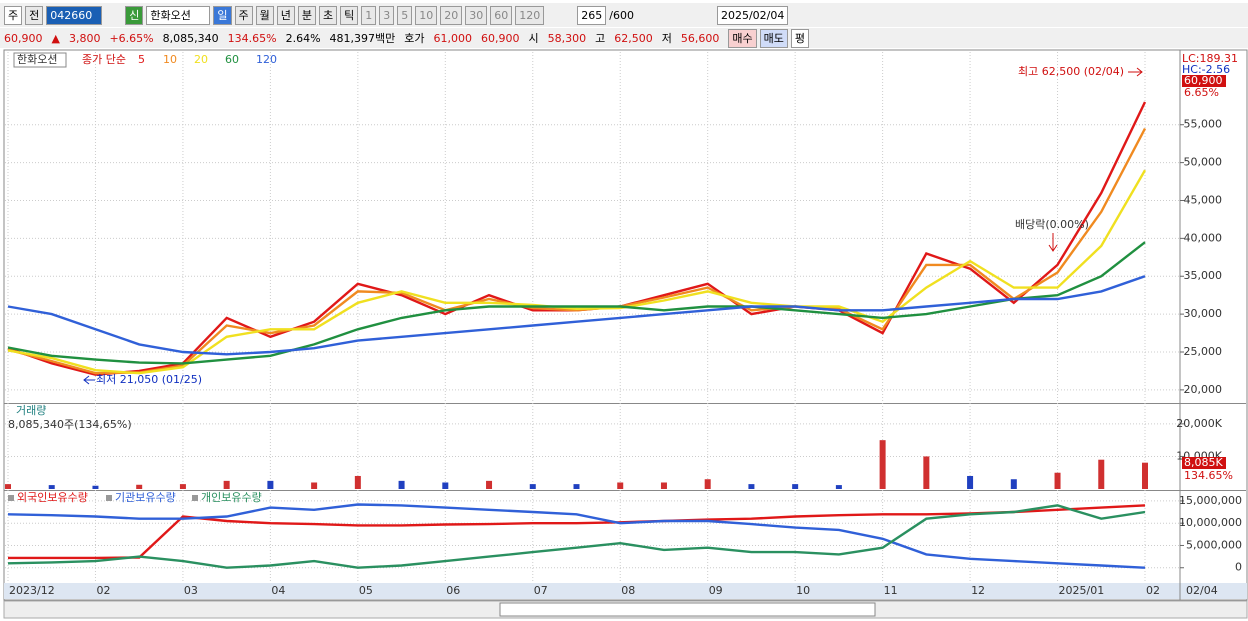 The width and height of the screenshot is (1248, 621). What do you see at coordinates (264, 15) in the screenshot?
I see `unit-button: 월` at bounding box center [264, 15].